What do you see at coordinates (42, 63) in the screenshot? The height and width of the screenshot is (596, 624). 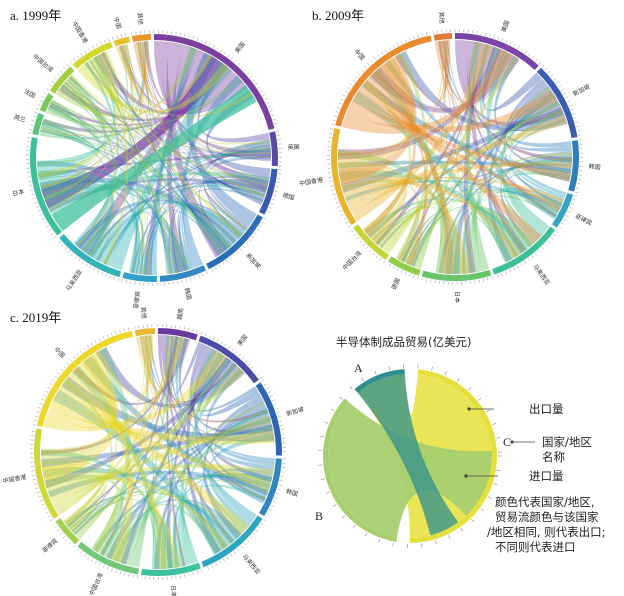 I see `chord-0-label-10: 中国台湾` at bounding box center [42, 63].